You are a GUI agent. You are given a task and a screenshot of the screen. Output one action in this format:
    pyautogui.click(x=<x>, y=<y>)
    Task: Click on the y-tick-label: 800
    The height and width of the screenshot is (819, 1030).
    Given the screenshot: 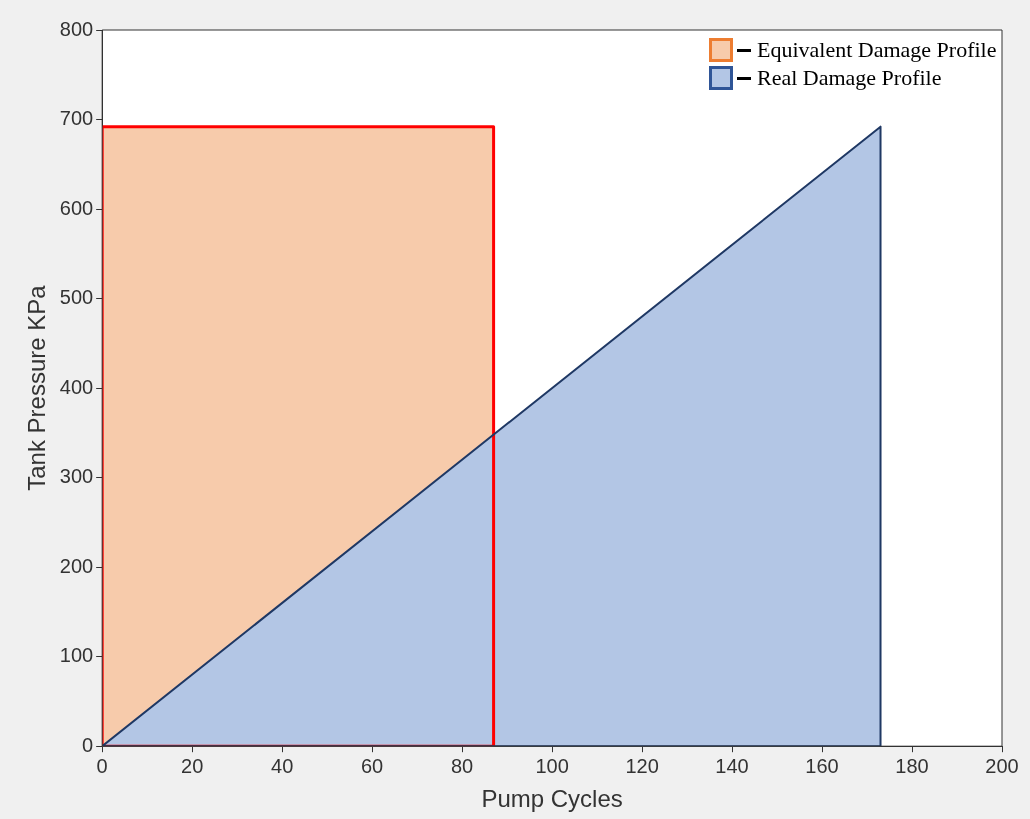 What is the action you would take?
    pyautogui.click(x=76, y=28)
    